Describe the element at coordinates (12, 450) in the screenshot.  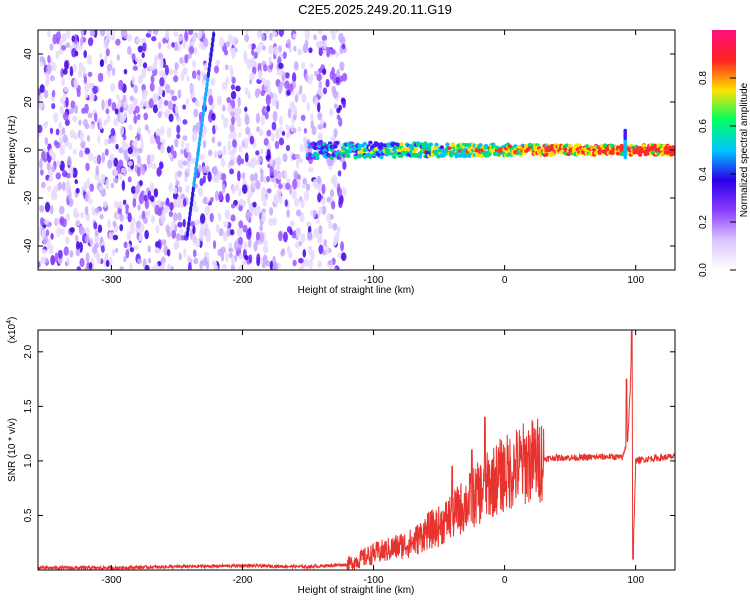
I see `snr-y-axis-label: SNR (10 * v/v)` at that location.